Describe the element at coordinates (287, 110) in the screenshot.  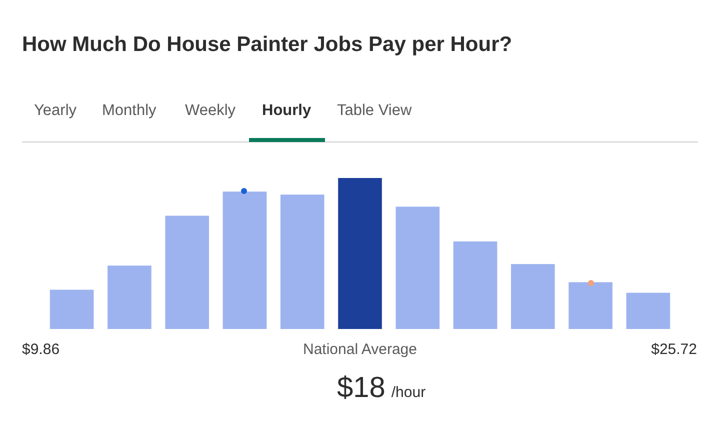
I see `text: Hourly` at that location.